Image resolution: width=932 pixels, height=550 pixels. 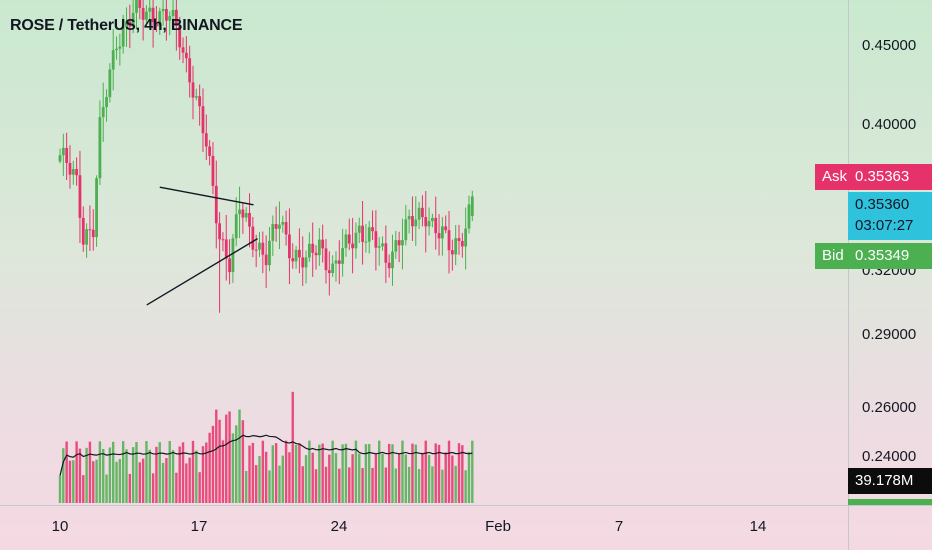 I want to click on time-tick: 24, so click(x=339, y=526).